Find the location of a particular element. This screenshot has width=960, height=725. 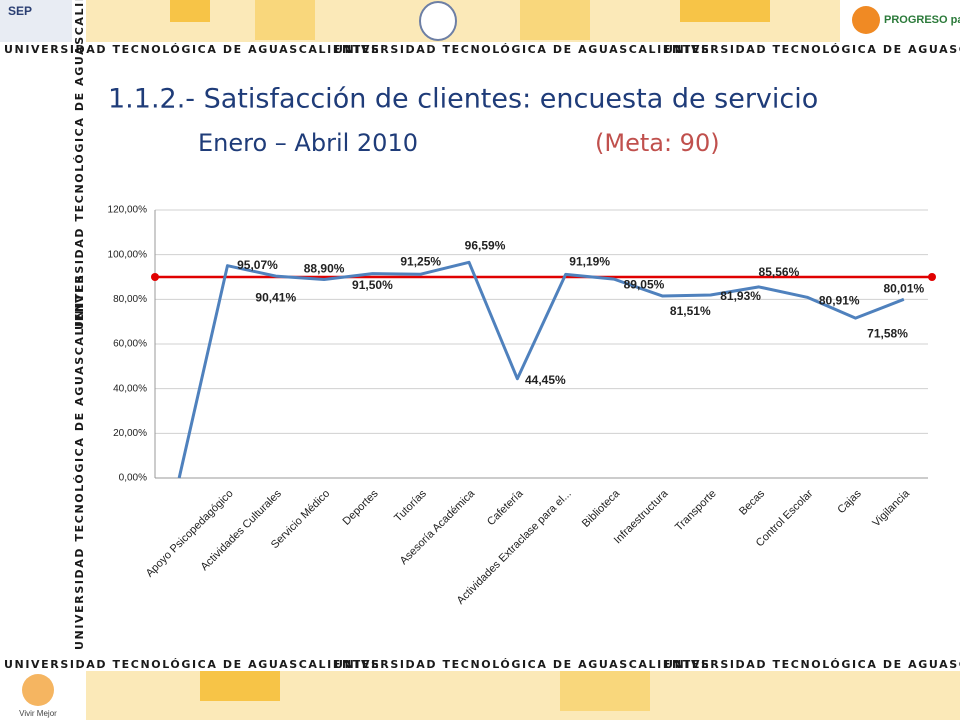

data-label: 91,19% is located at coordinates (589, 262).